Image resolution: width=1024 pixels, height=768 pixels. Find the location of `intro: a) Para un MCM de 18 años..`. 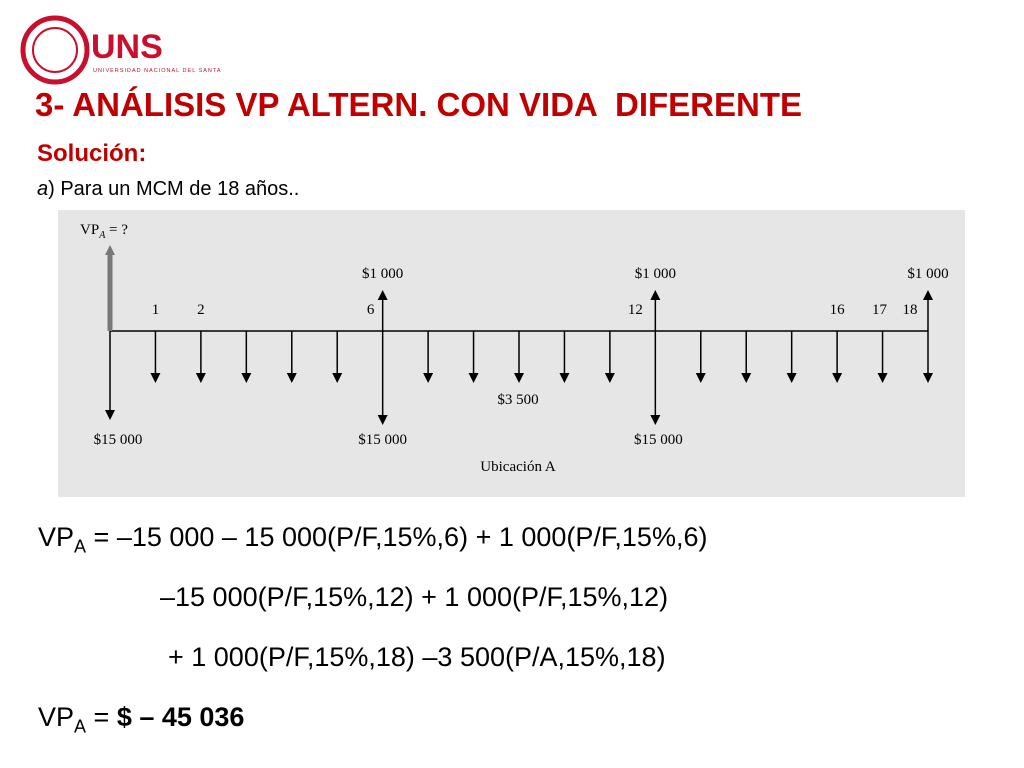

intro: a) Para un MCM de 18 años.. is located at coordinates (168, 189).